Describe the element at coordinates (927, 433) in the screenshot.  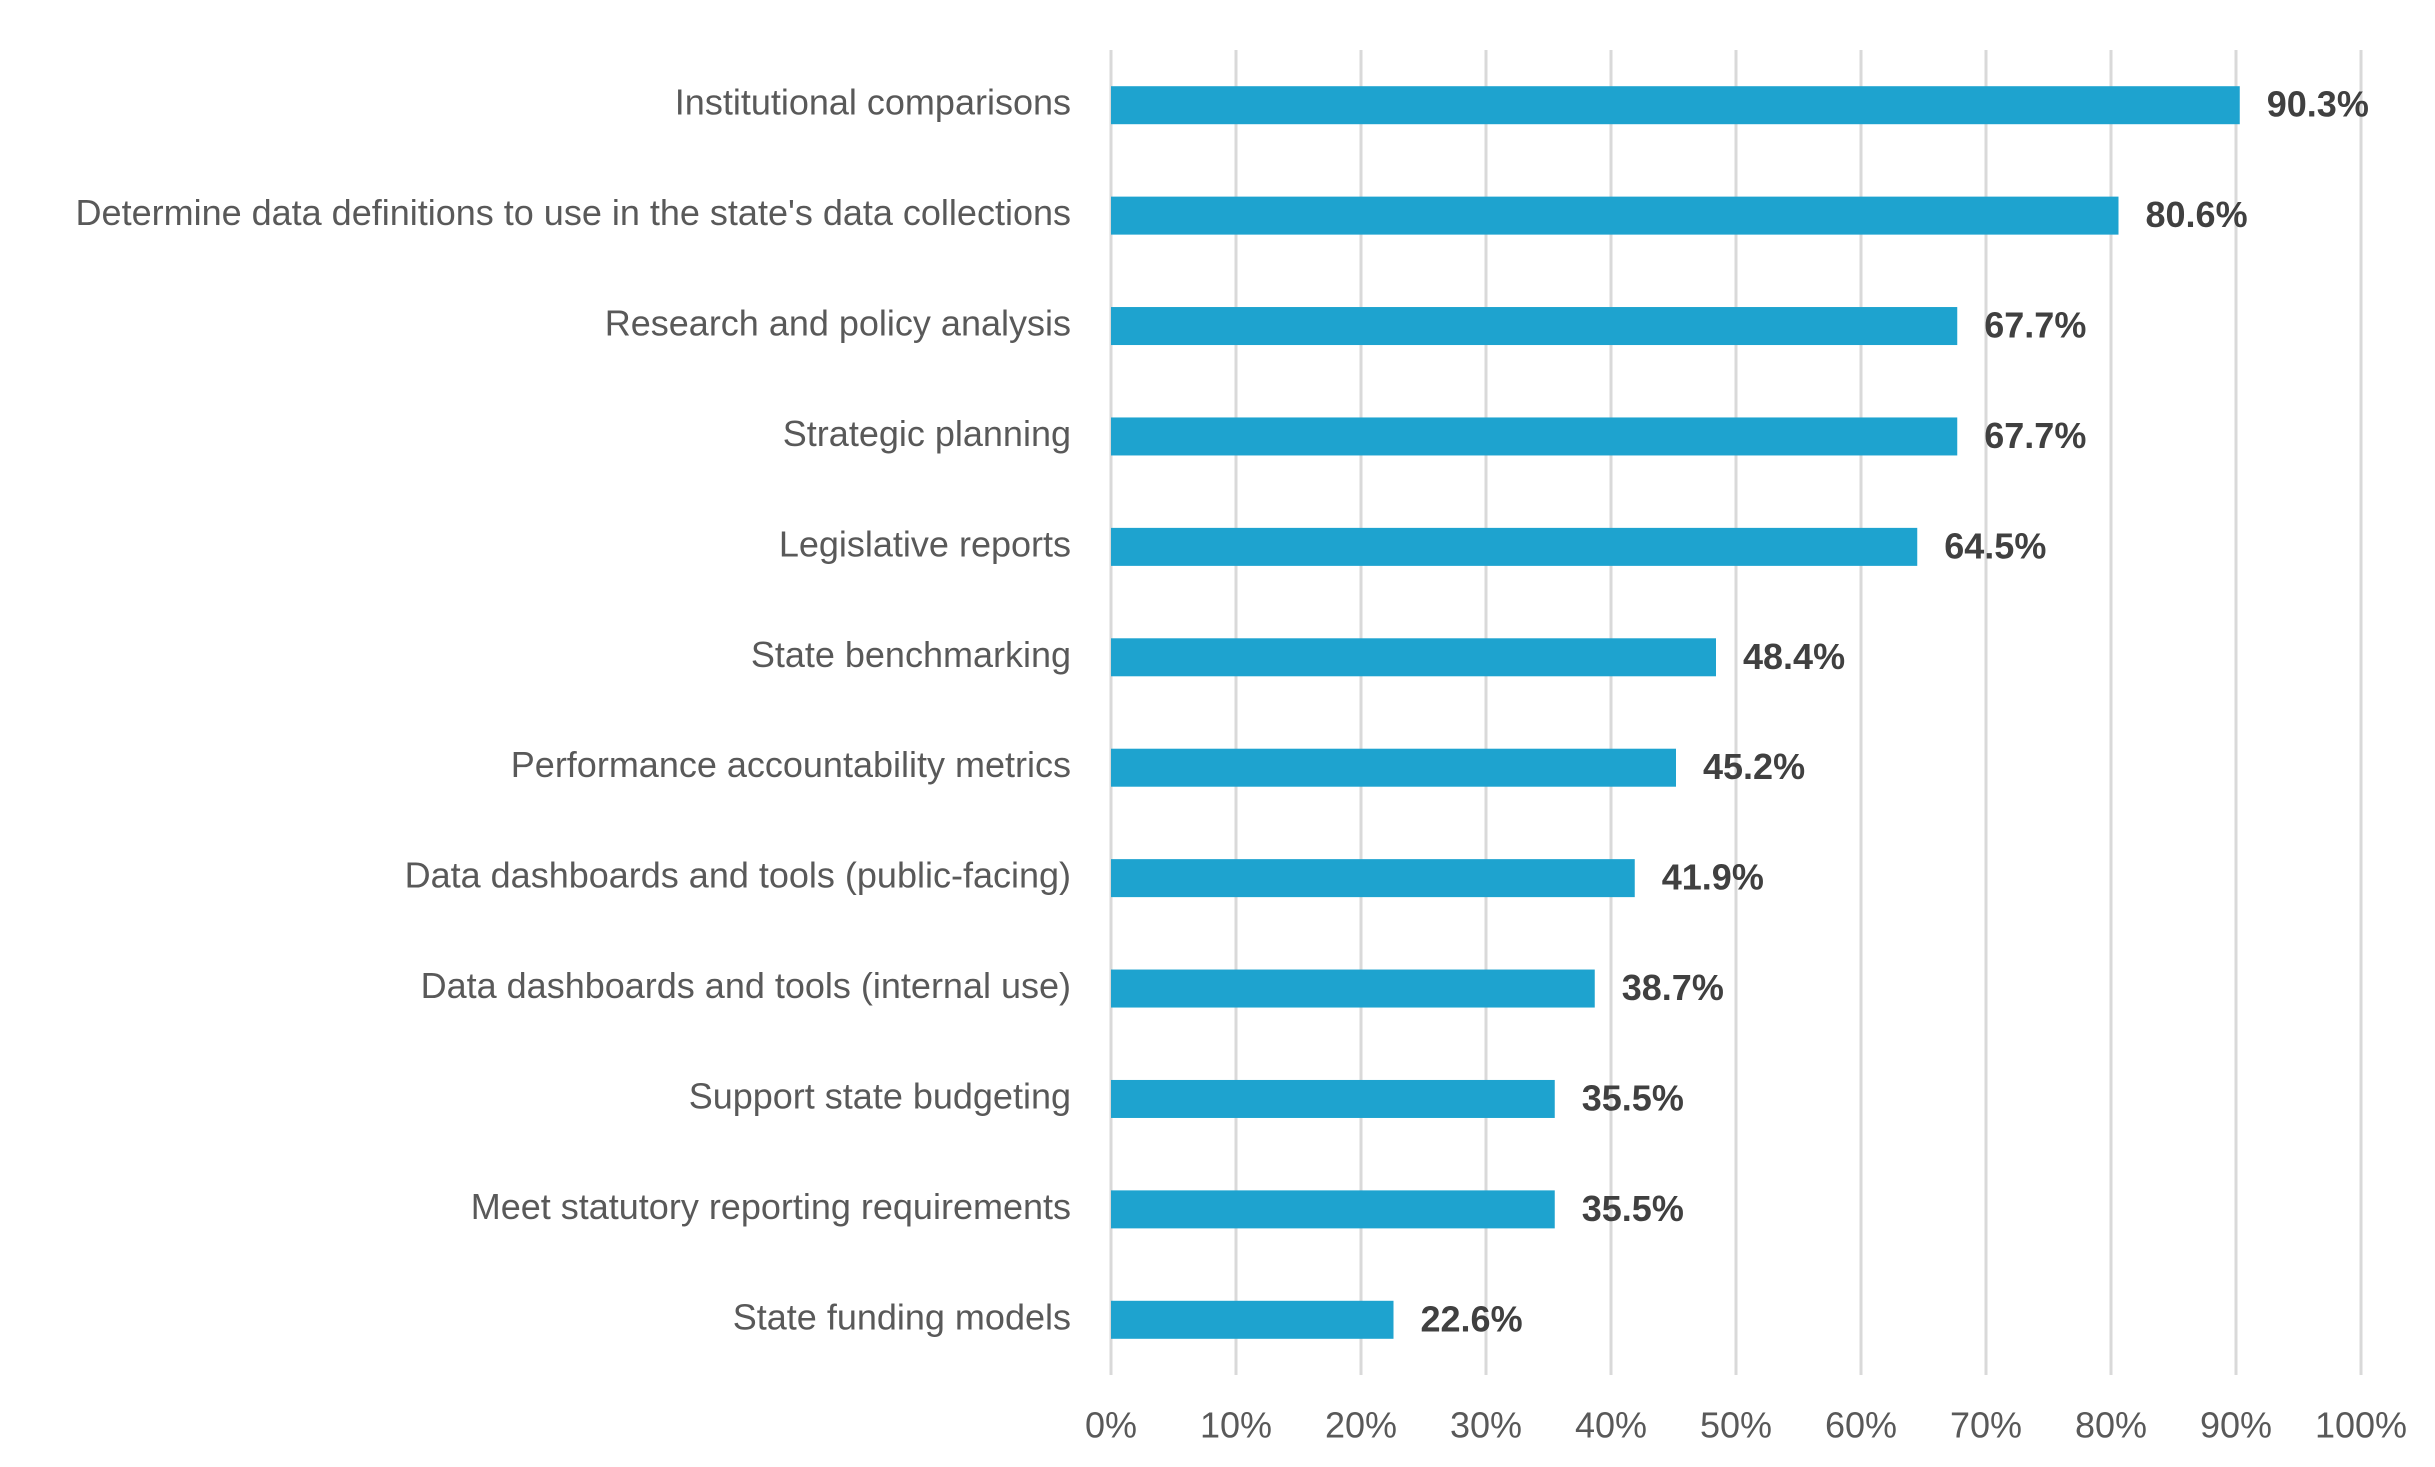
I see `y-tick-label: Strategic planning` at that location.